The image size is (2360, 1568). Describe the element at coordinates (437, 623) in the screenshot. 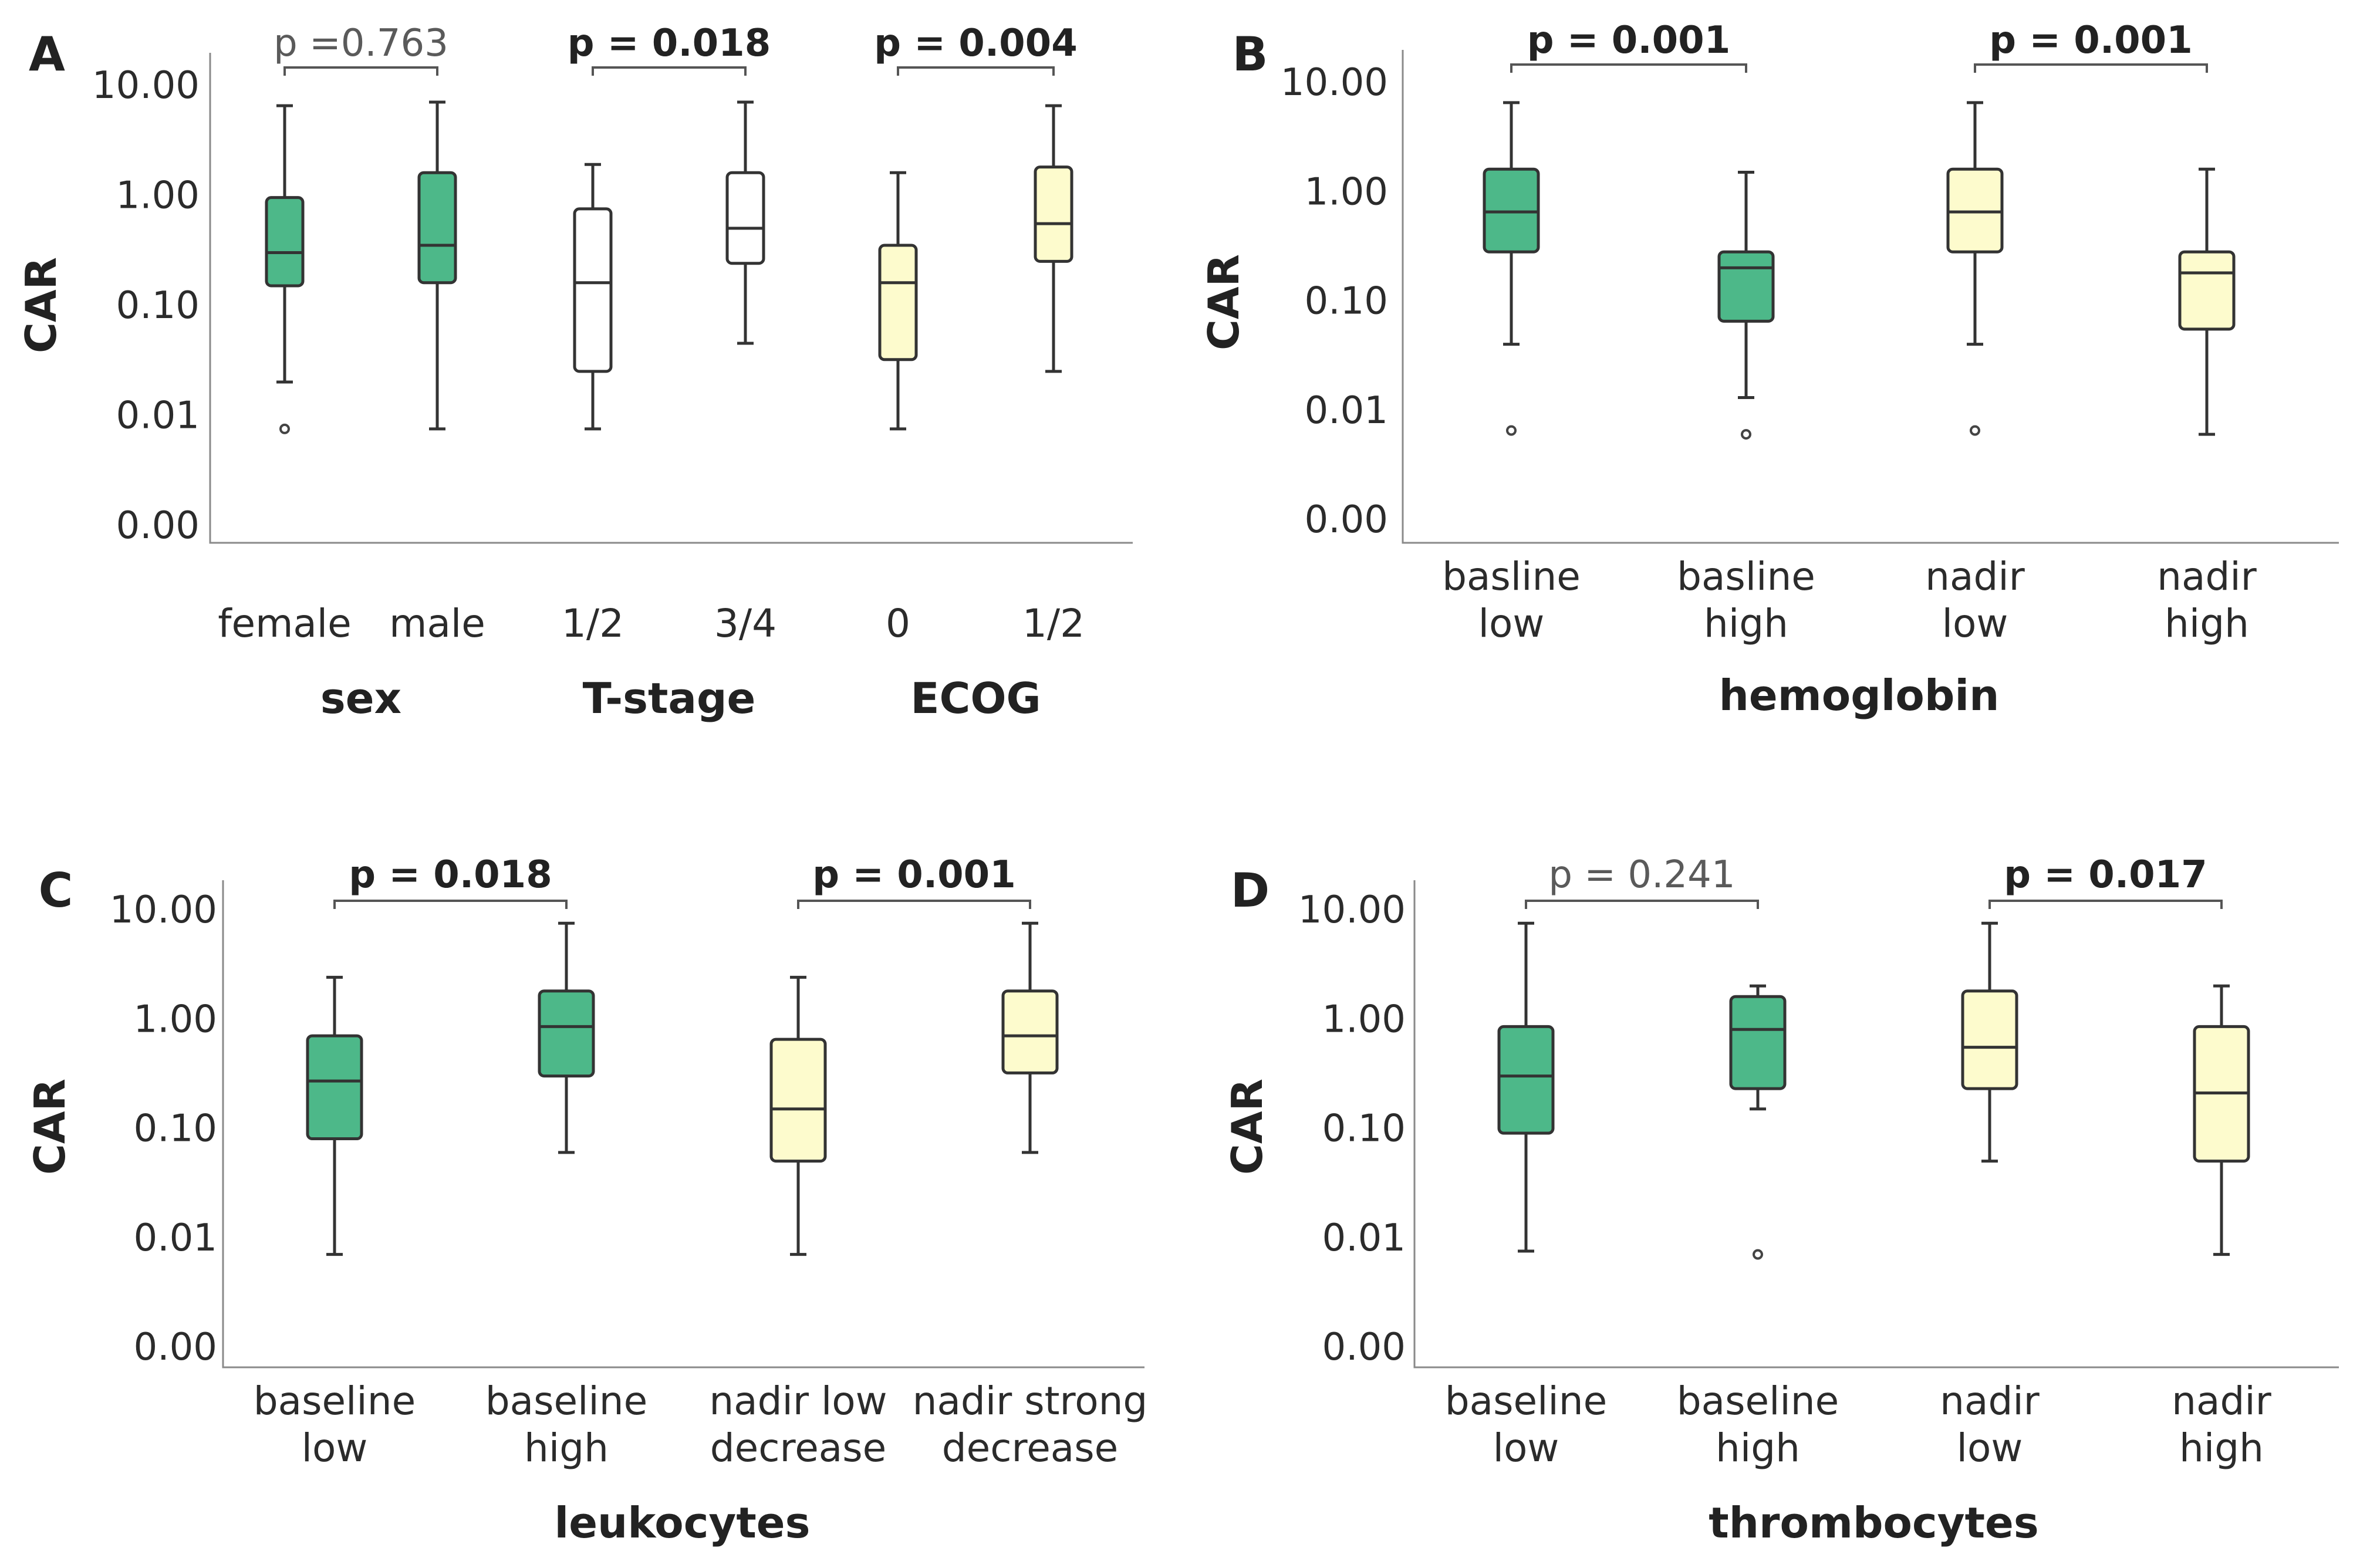

I see `category-label: male` at that location.